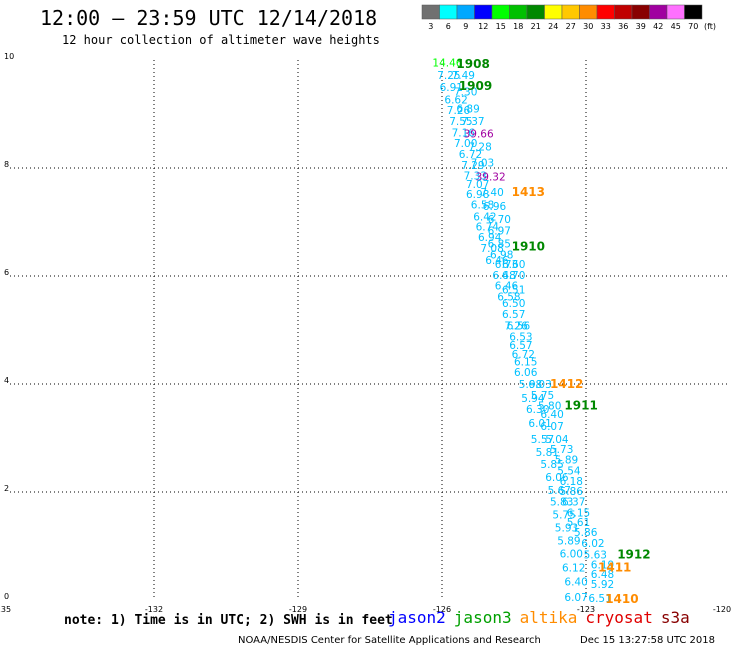 Image resolution: width=740 pixels, height=650 pixels. What do you see at coordinates (592, 544) in the screenshot?
I see `wave-height-label: 6.02` at bounding box center [592, 544].